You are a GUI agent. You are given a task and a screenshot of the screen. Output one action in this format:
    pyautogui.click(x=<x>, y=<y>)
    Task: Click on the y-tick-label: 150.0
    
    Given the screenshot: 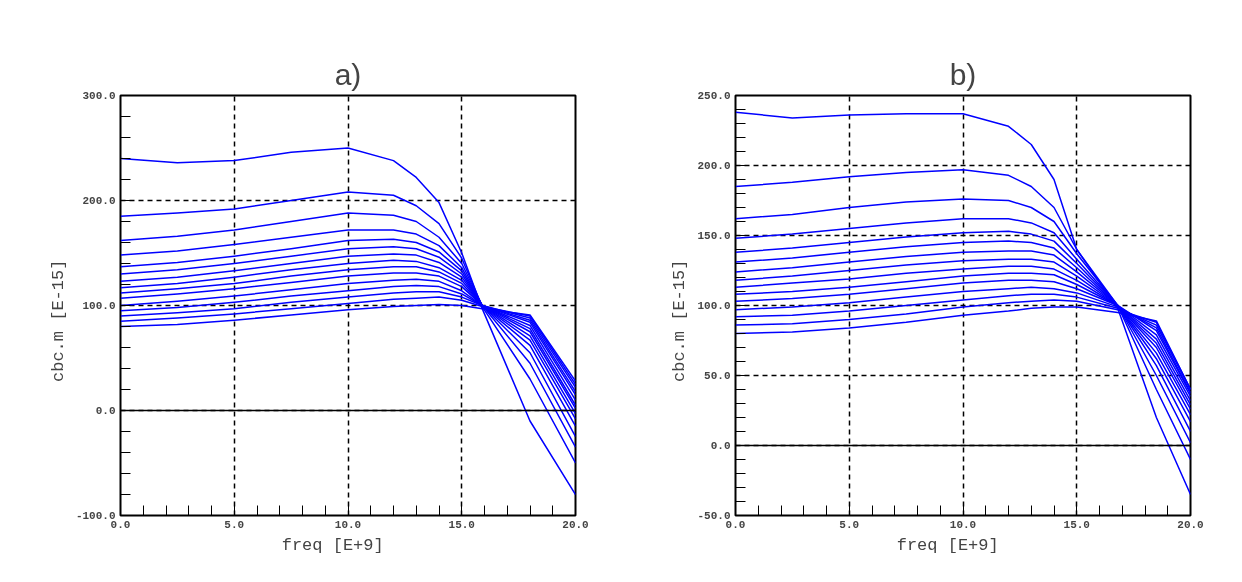 What is the action you would take?
    pyautogui.click(x=714, y=236)
    